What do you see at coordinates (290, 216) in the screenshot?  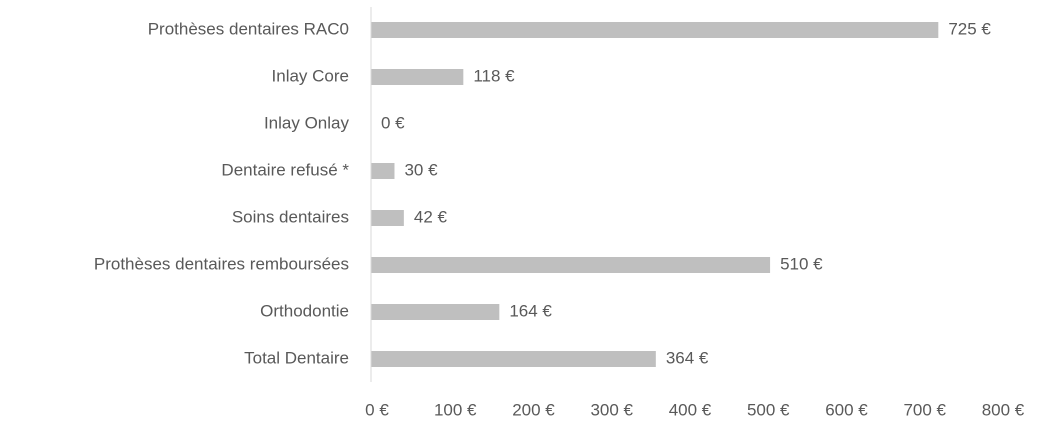 I see `y-tick-label: Soins dentaires` at bounding box center [290, 216].